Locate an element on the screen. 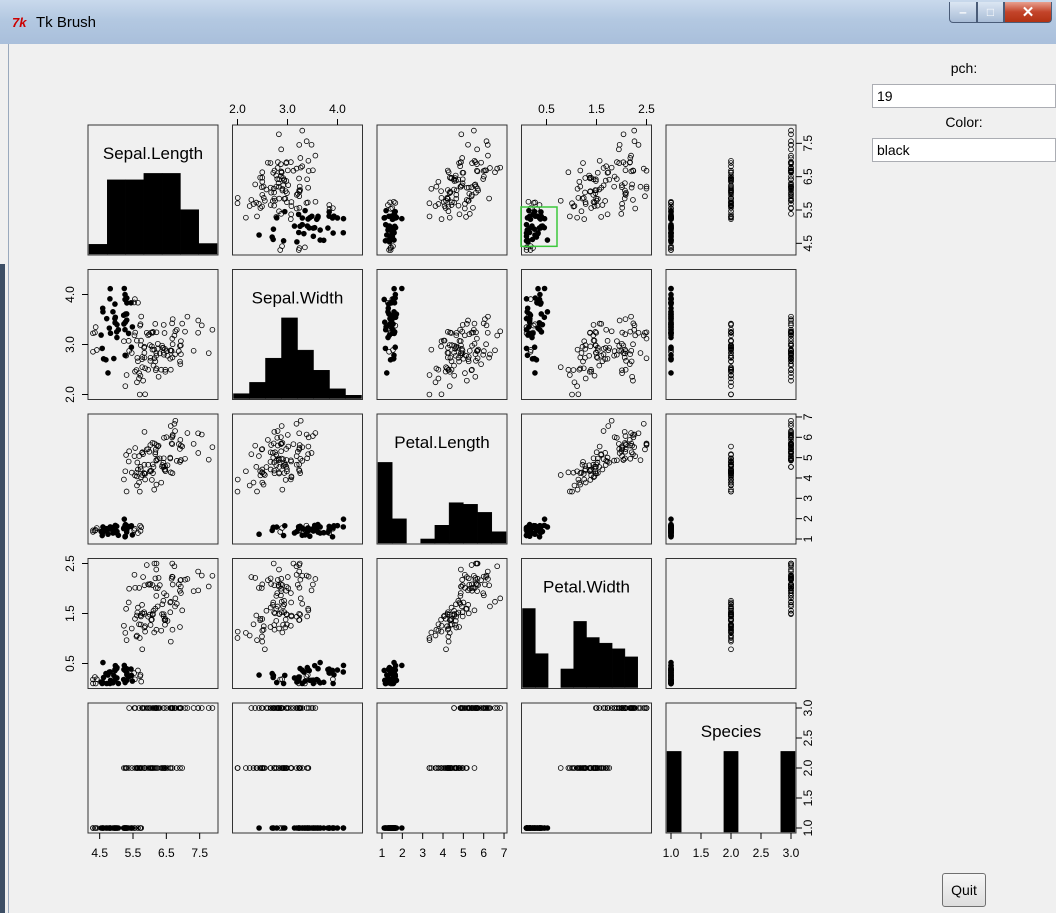 This screenshot has width=1056, height=913. minimize-button: ‒ is located at coordinates (963, 12).